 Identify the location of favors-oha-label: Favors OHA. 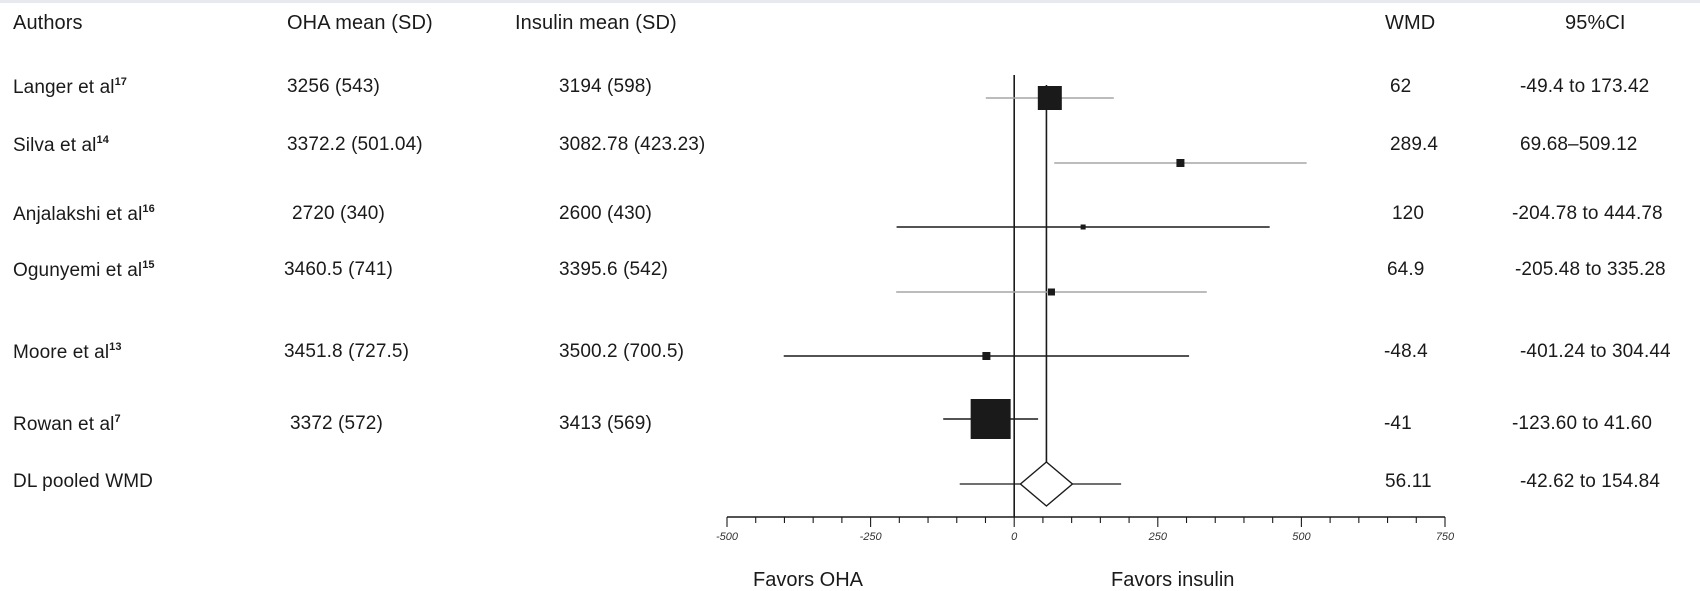
(808, 580).